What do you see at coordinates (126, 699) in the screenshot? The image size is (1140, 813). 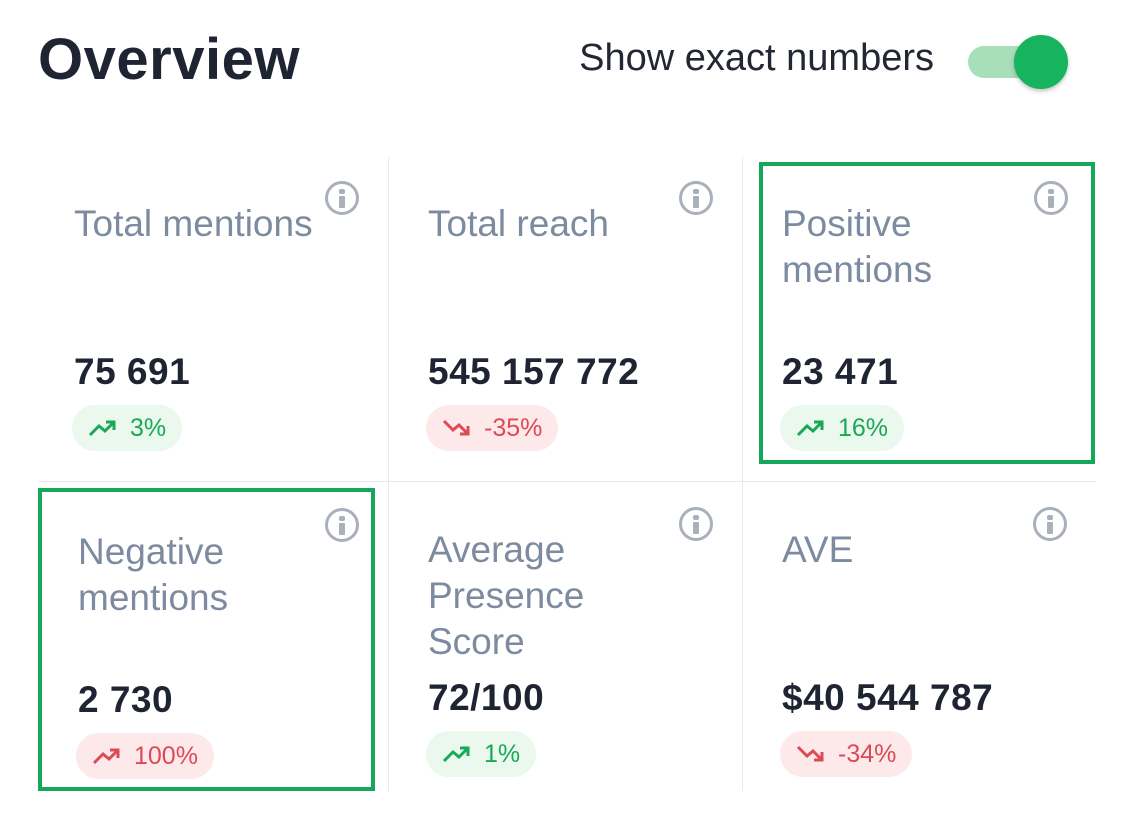 I see `card-value: 2 730` at bounding box center [126, 699].